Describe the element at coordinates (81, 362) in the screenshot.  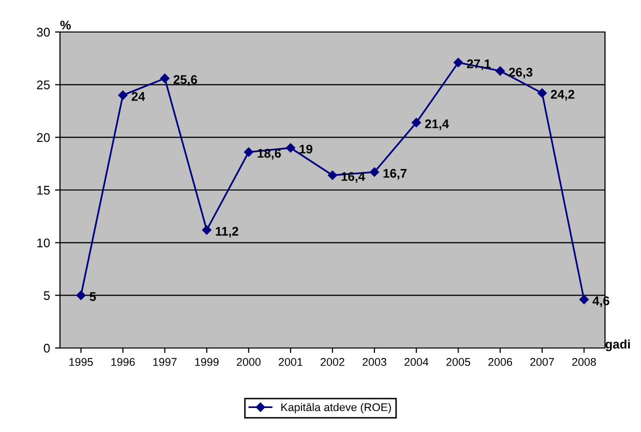
I see `x-tick-label: 1995` at that location.